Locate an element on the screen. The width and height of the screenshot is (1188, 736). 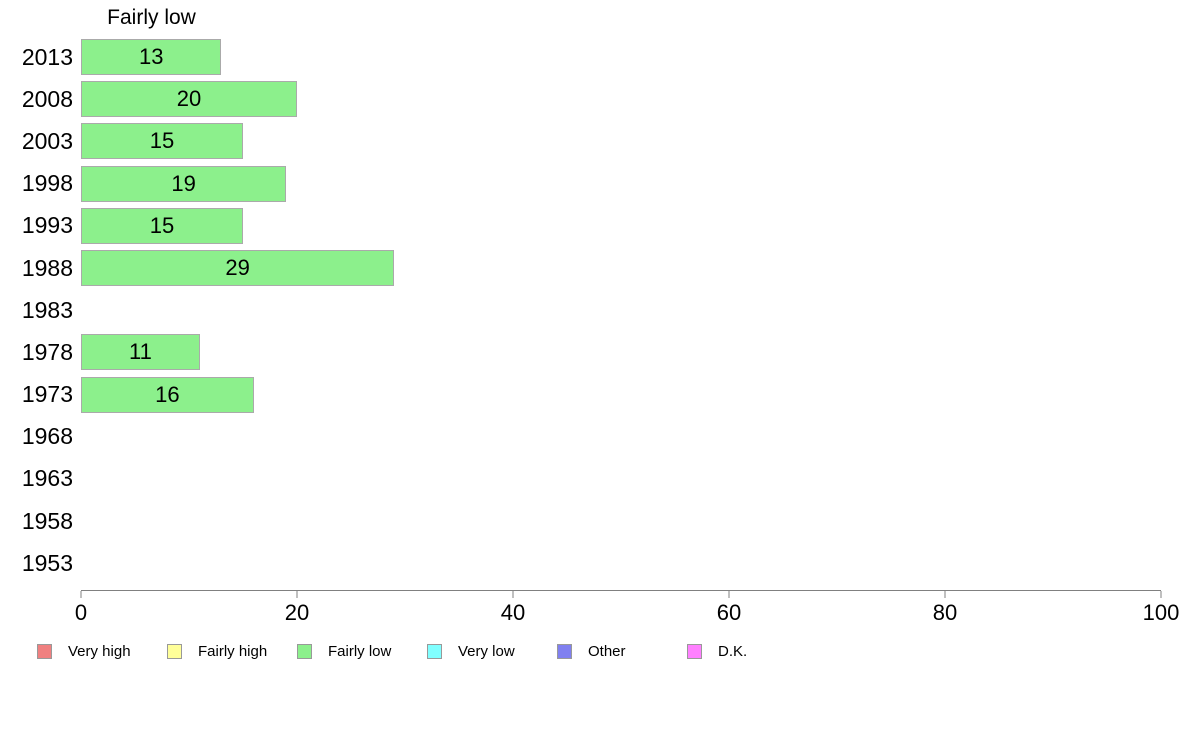
bar-track: 29 is located at coordinates (621, 268).